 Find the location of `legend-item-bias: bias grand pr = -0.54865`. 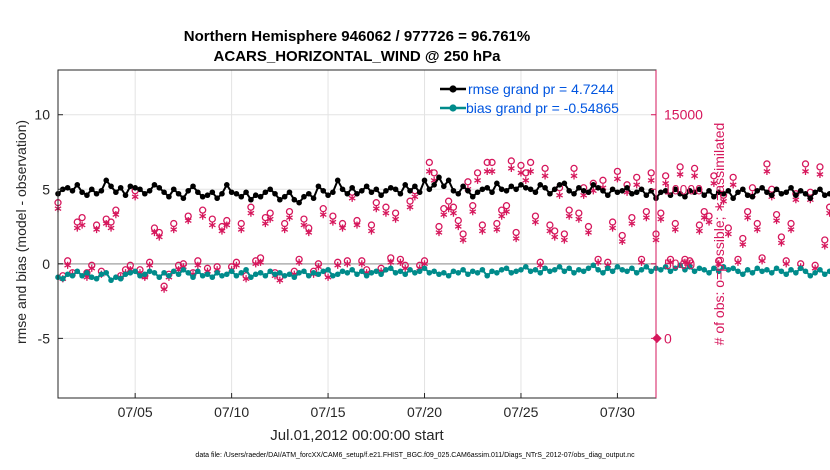

legend-item-bias: bias grand pr = -0.54865 is located at coordinates (529, 108).